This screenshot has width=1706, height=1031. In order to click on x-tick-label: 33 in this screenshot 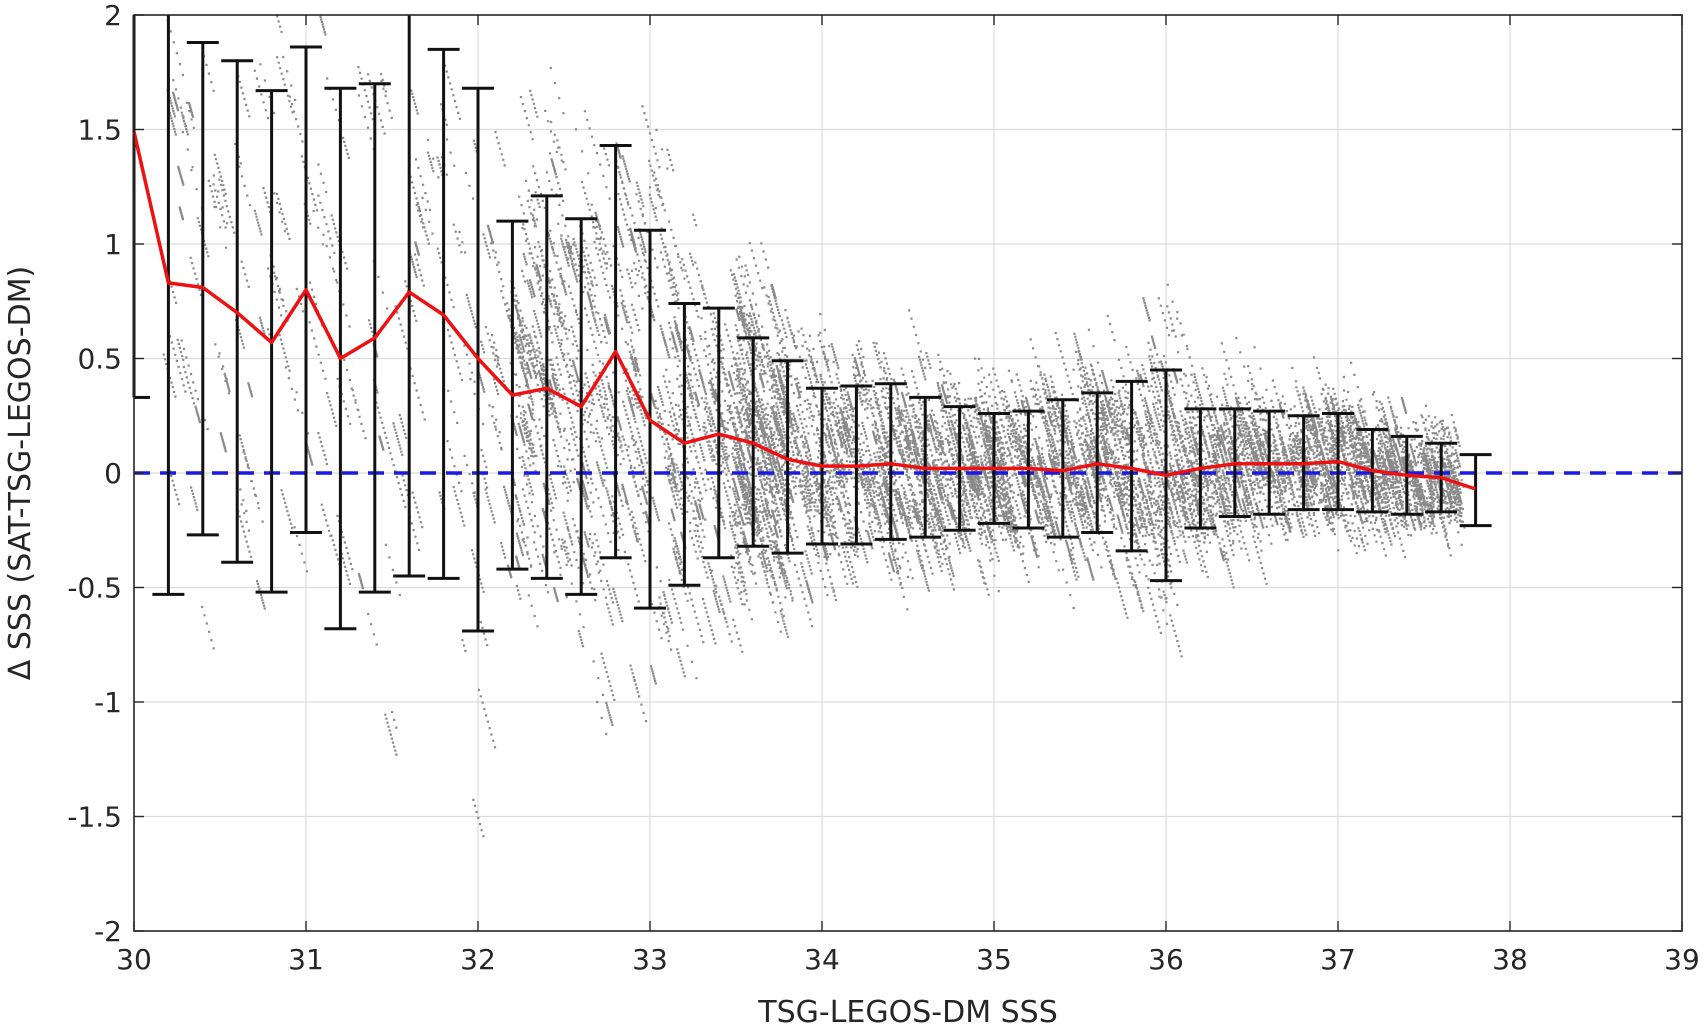, I will do `click(650, 959)`.